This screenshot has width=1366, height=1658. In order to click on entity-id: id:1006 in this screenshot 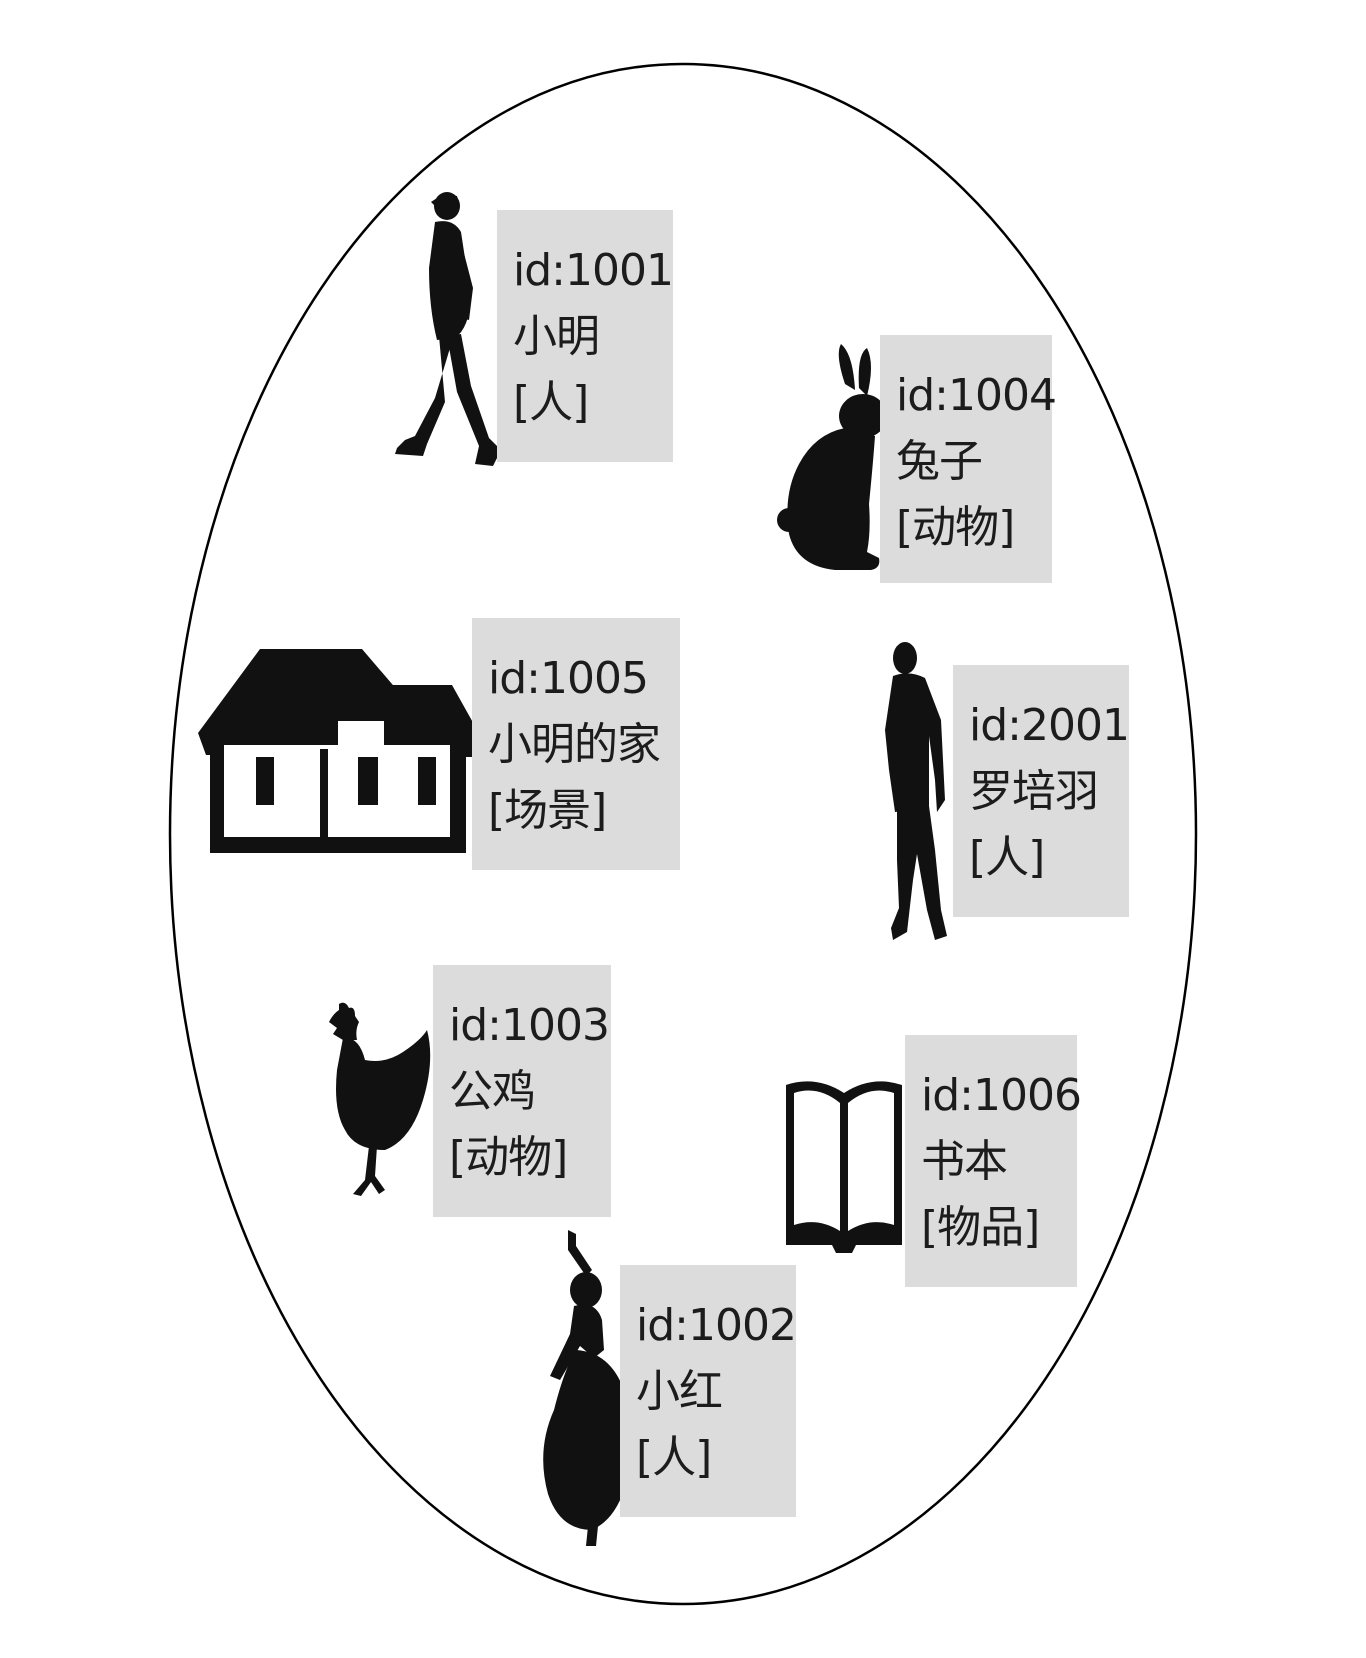, I will do `click(1001, 1095)`.